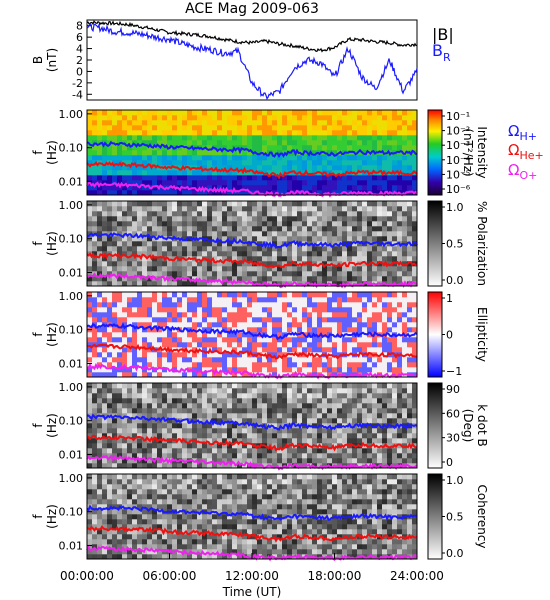 This screenshot has width=550, height=600. What do you see at coordinates (252, 443) in the screenshot?
I see `gyro-line-he-plus` at bounding box center [252, 443].